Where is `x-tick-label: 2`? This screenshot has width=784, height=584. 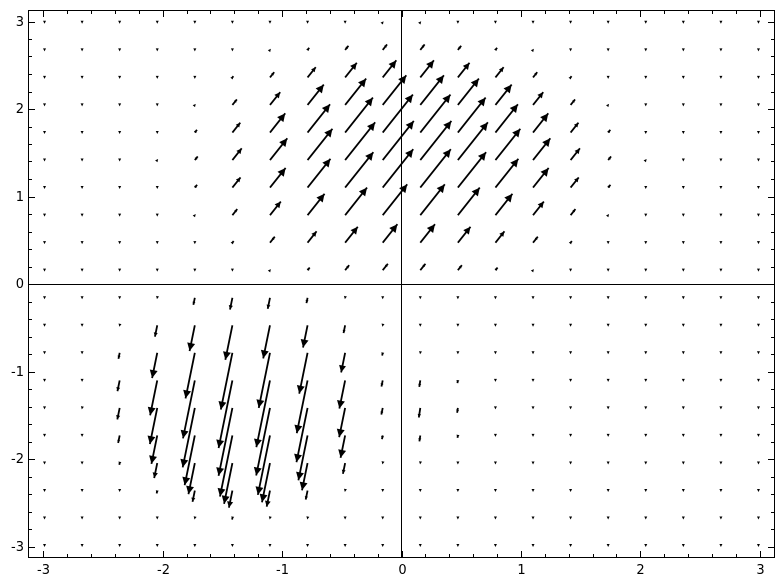
x-tick-label: 2 is located at coordinates (640, 570).